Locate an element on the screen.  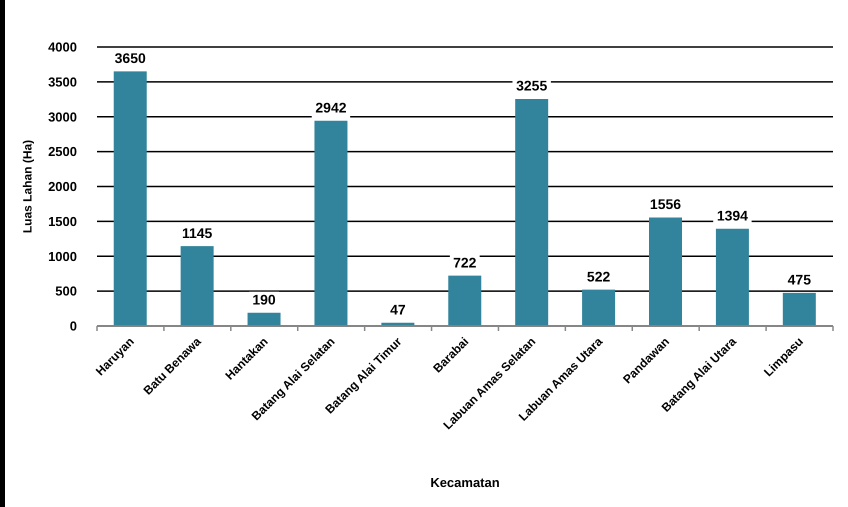
data-label: 2942 is located at coordinates (331, 108).